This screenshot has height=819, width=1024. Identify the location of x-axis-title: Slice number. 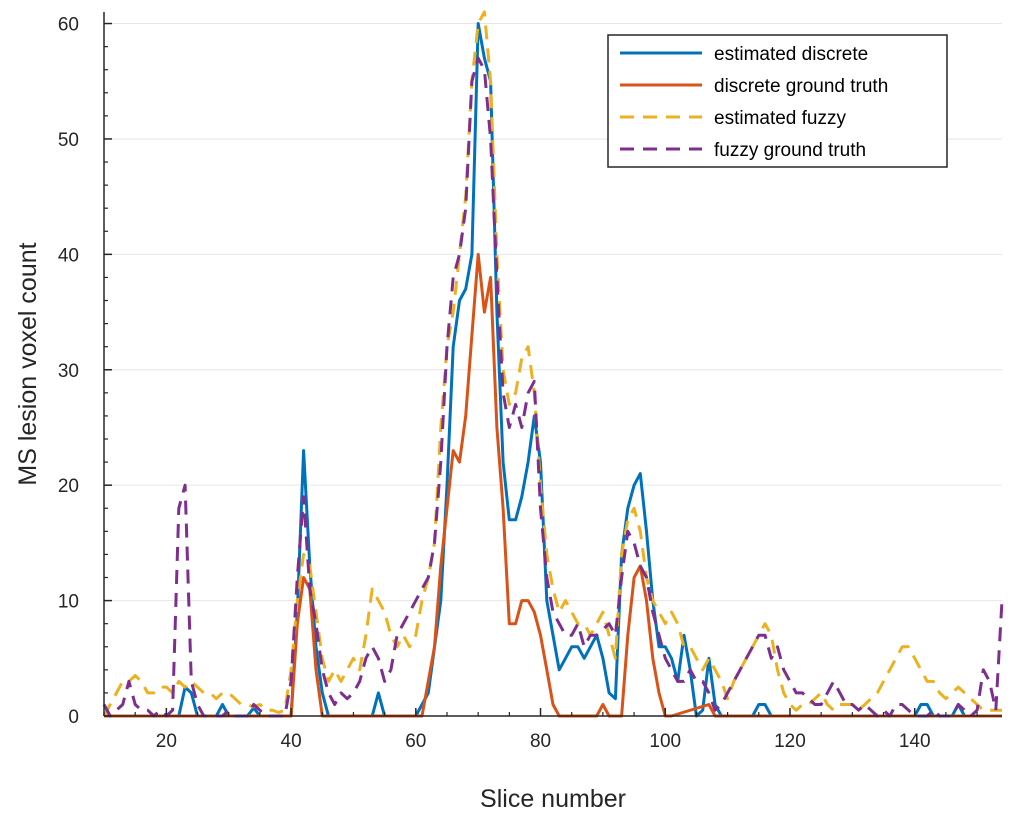
(553, 799).